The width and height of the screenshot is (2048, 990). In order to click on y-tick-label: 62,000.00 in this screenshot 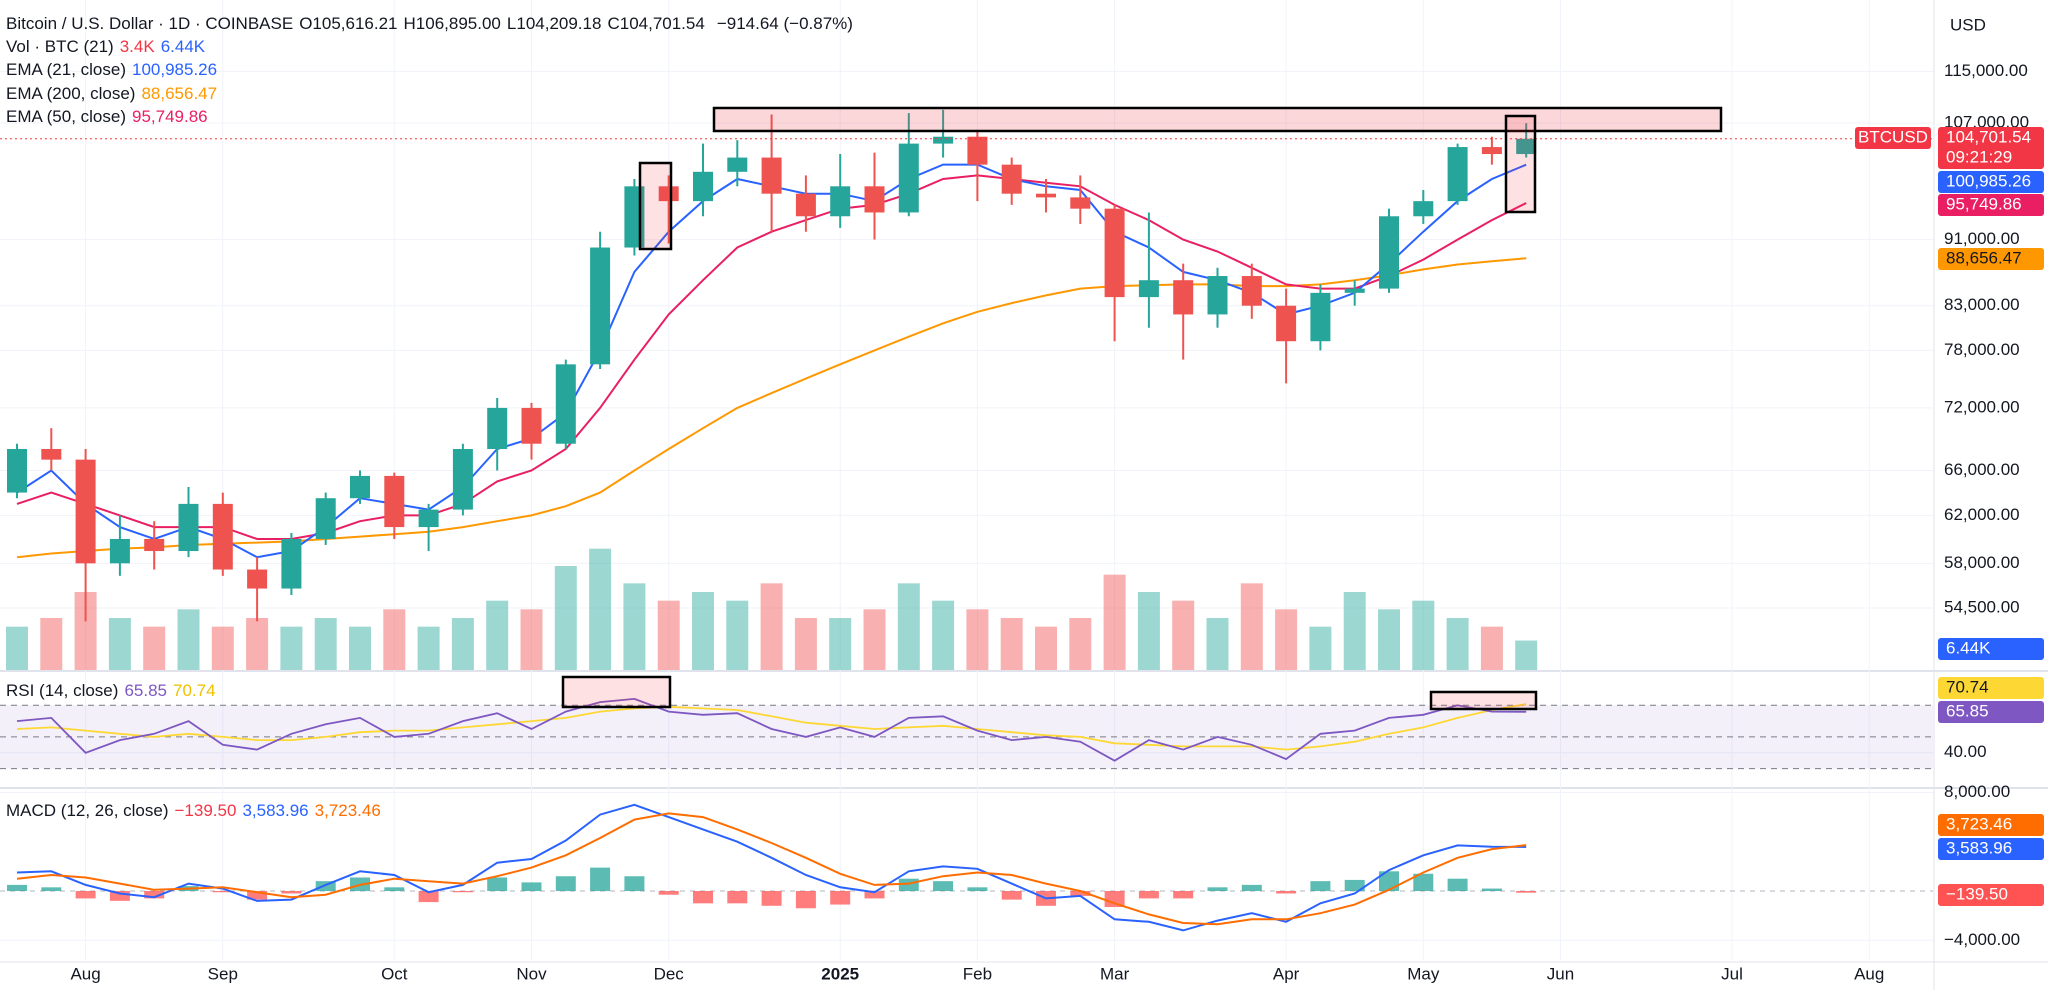, I will do `click(1982, 514)`.